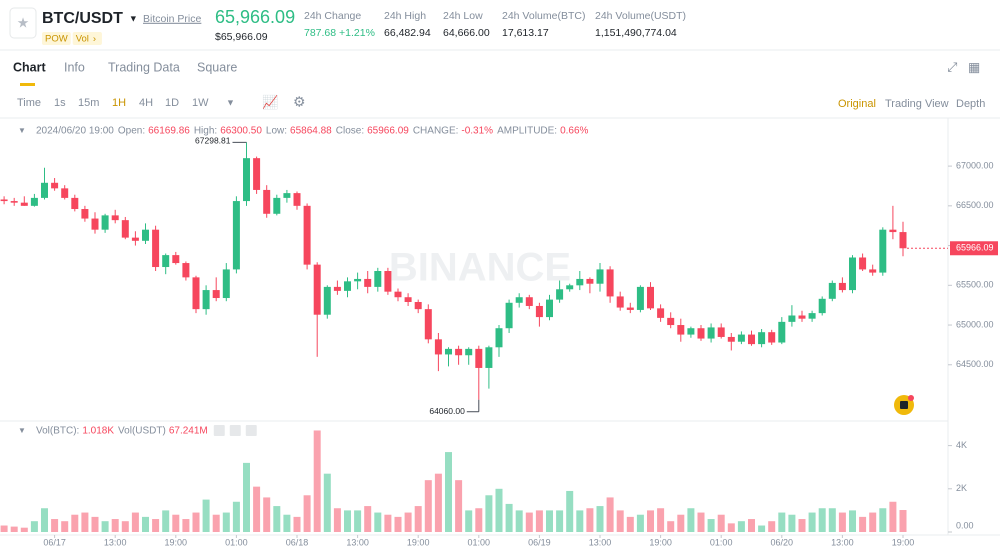  What do you see at coordinates (917, 104) in the screenshot?
I see `view-option: Trading View` at bounding box center [917, 104].